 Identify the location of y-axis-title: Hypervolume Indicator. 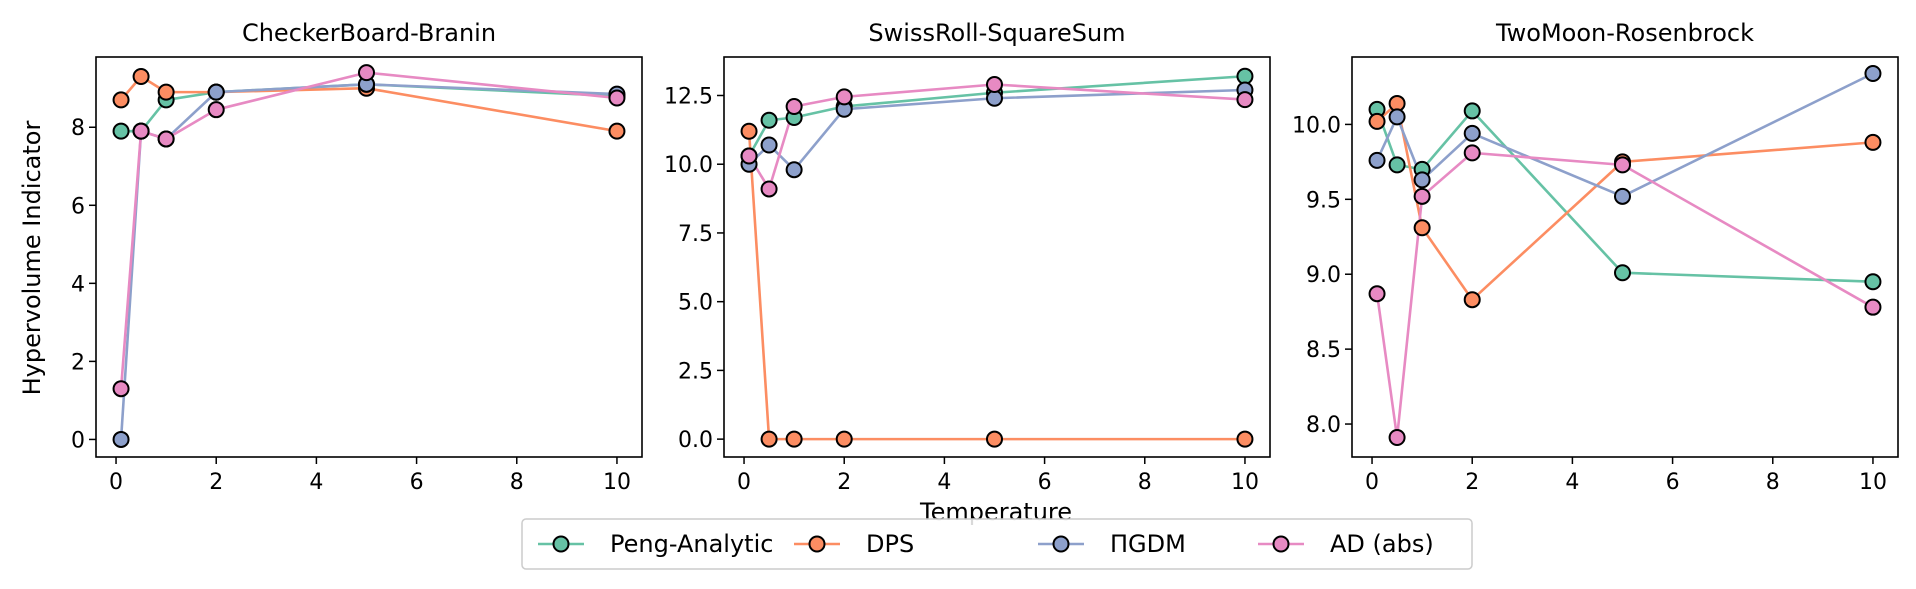
(32, 258).